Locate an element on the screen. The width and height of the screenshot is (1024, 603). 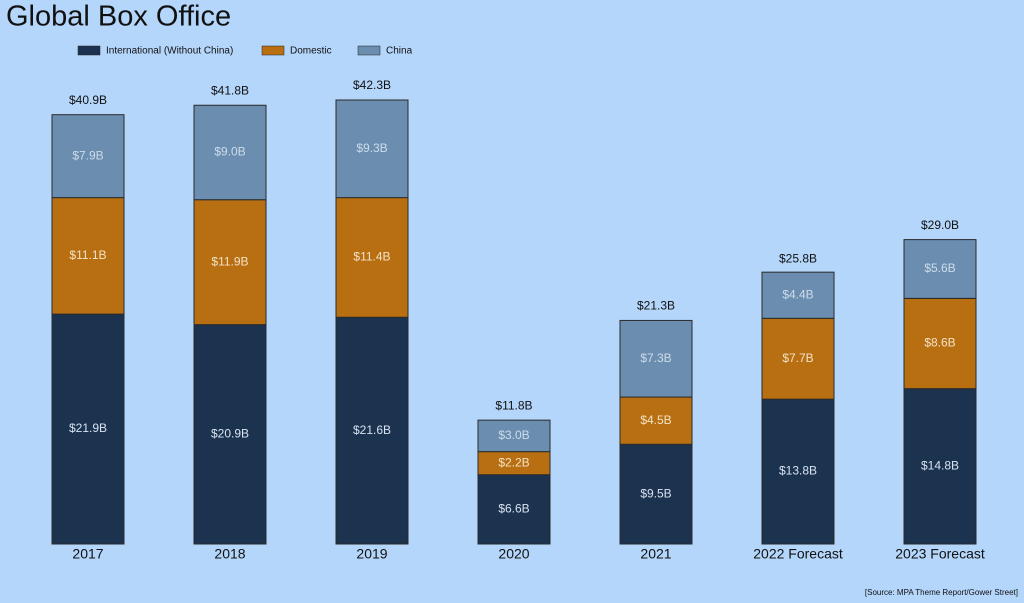
chart-title: Global Box Office is located at coordinates (118, 17).